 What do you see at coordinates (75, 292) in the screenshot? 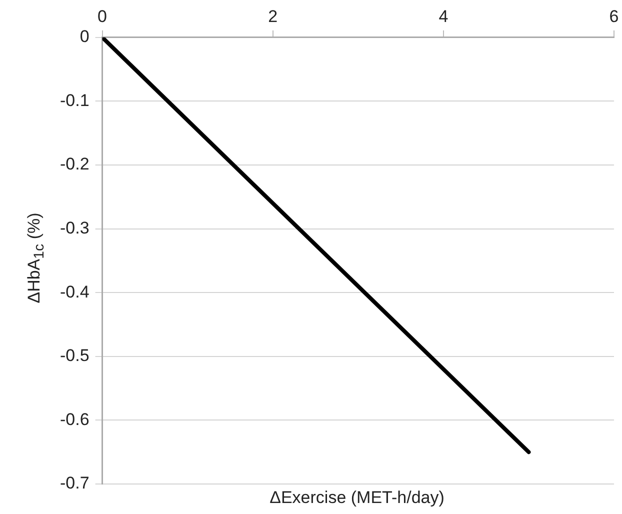
I see `y-tick-label: -0.4` at bounding box center [75, 292].